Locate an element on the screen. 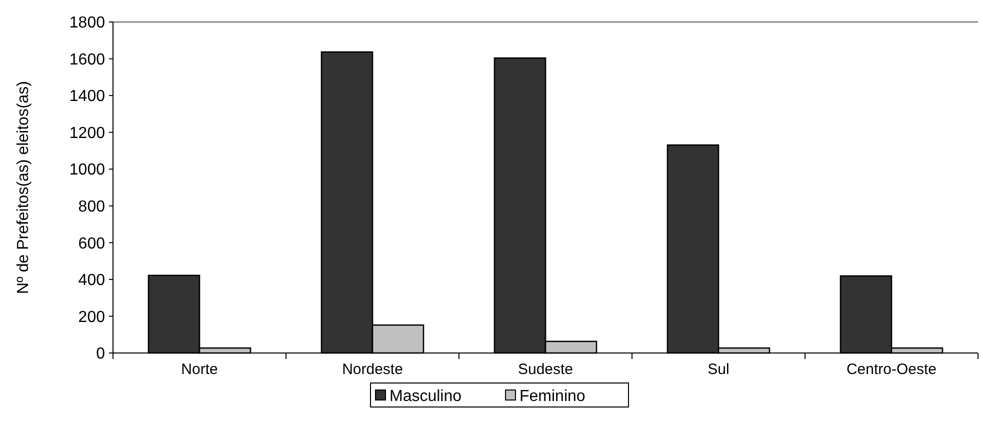 The image size is (983, 445). legend-label: Masculino is located at coordinates (426, 396).